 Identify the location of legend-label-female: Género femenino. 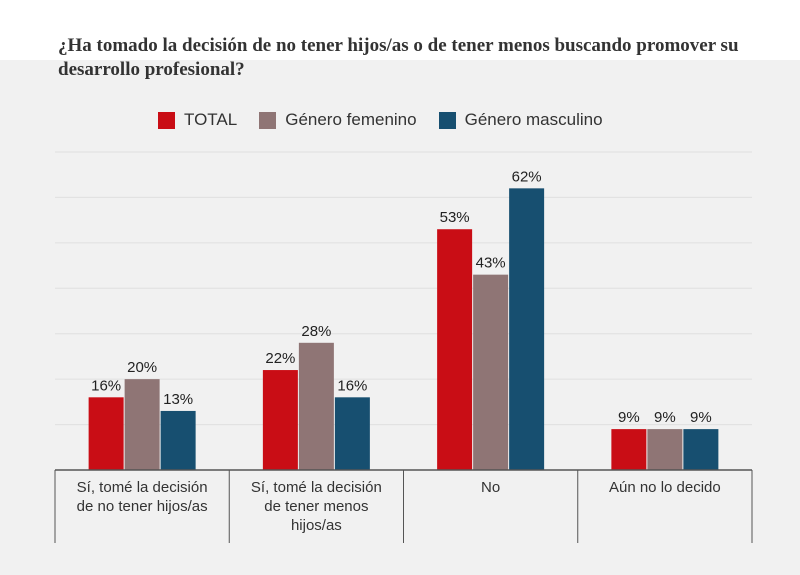
(351, 119).